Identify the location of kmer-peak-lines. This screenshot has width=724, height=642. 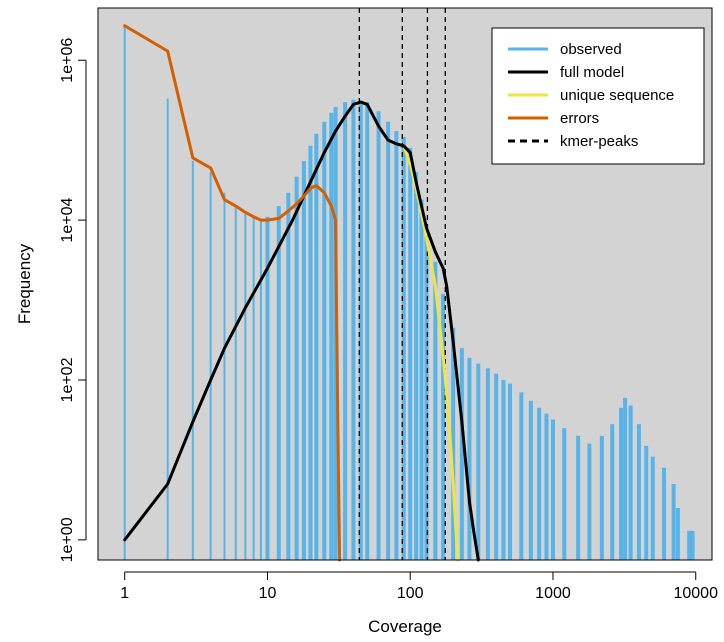
(402, 284).